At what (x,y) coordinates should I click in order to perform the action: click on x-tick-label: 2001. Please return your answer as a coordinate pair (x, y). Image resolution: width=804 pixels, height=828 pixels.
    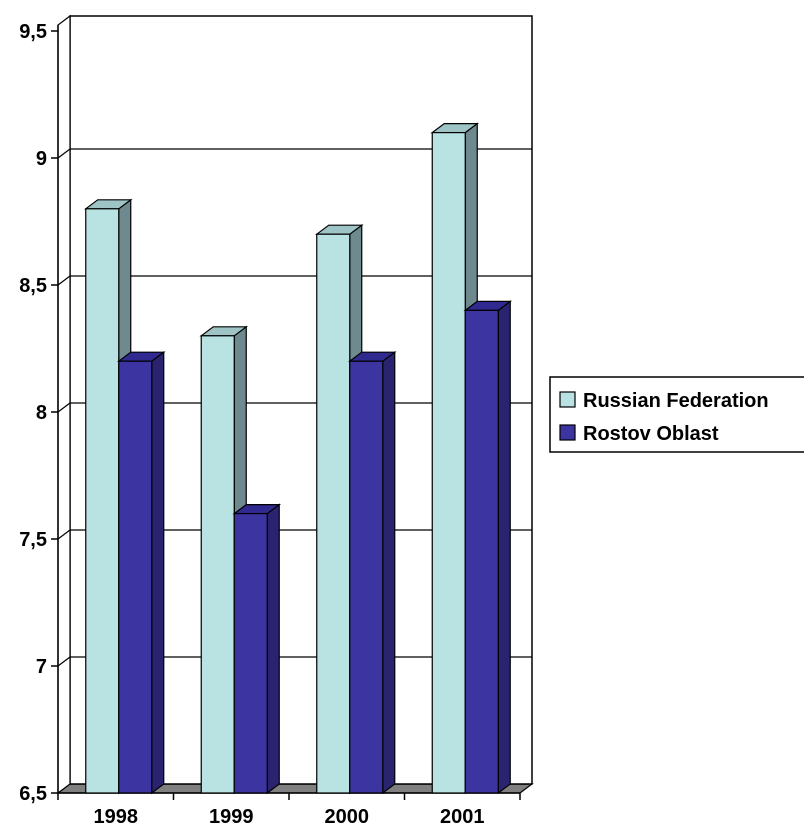
    Looking at the image, I should click on (462, 817).